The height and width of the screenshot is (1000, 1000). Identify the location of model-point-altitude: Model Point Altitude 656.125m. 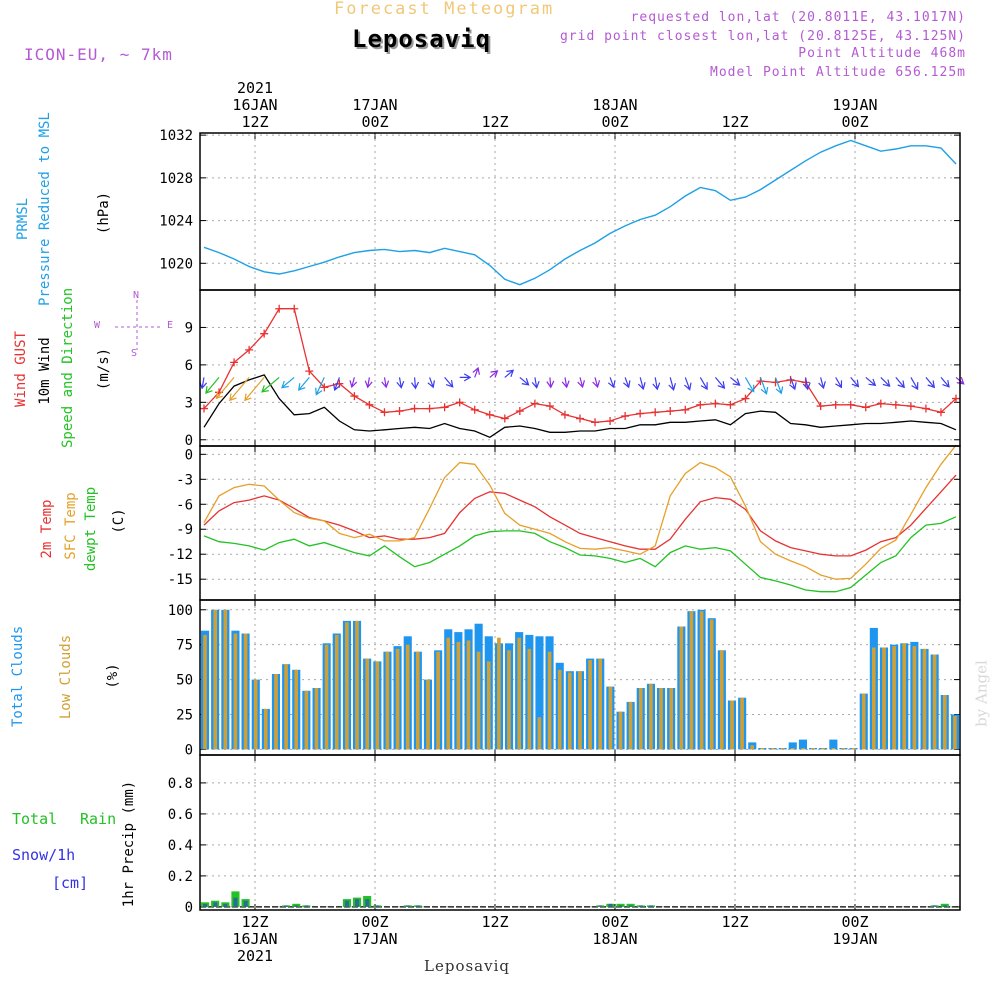
(838, 72).